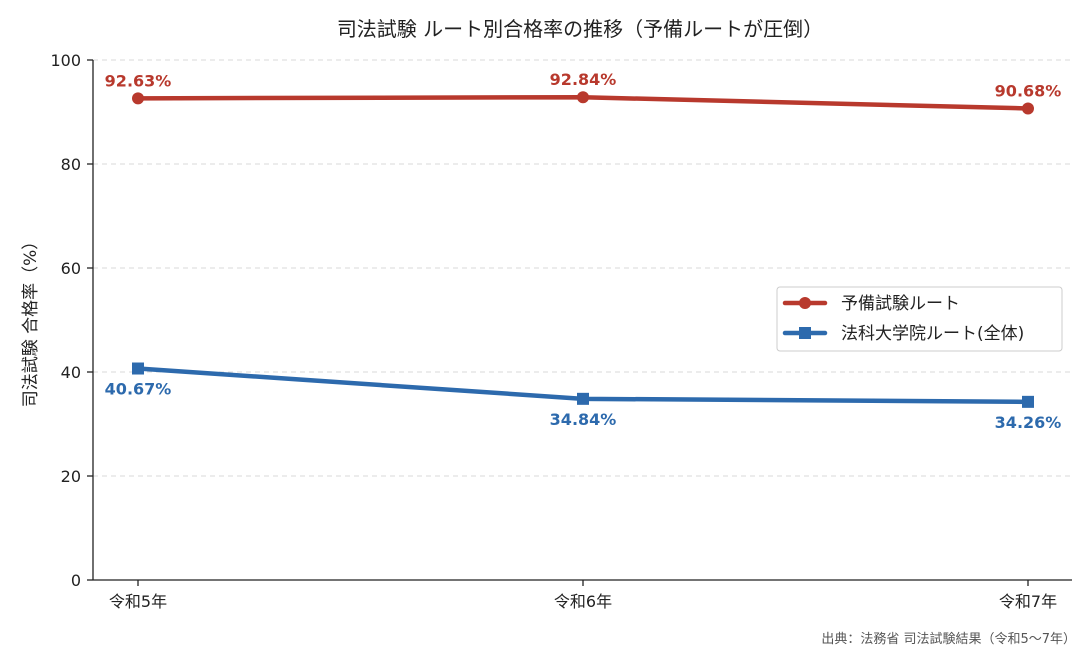 The width and height of the screenshot is (1092, 654). I want to click on x-tick-label: 令和6年, so click(583, 601).